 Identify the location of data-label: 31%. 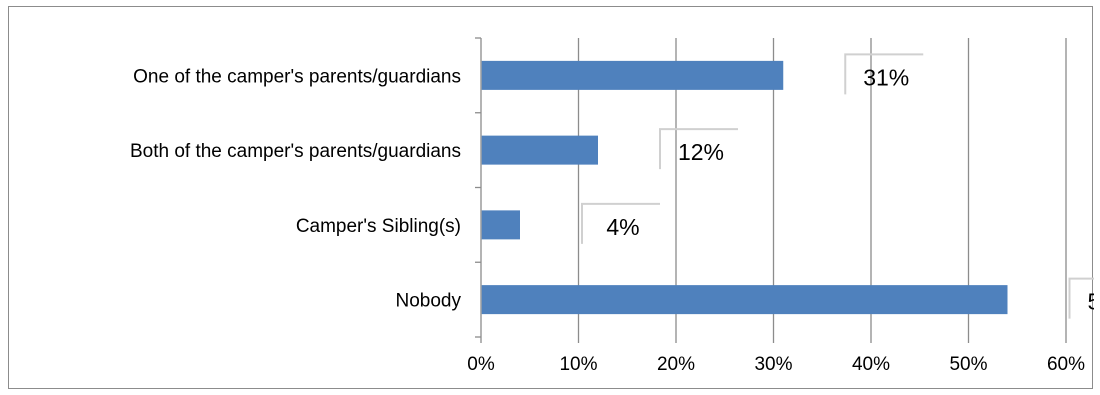
(886, 77).